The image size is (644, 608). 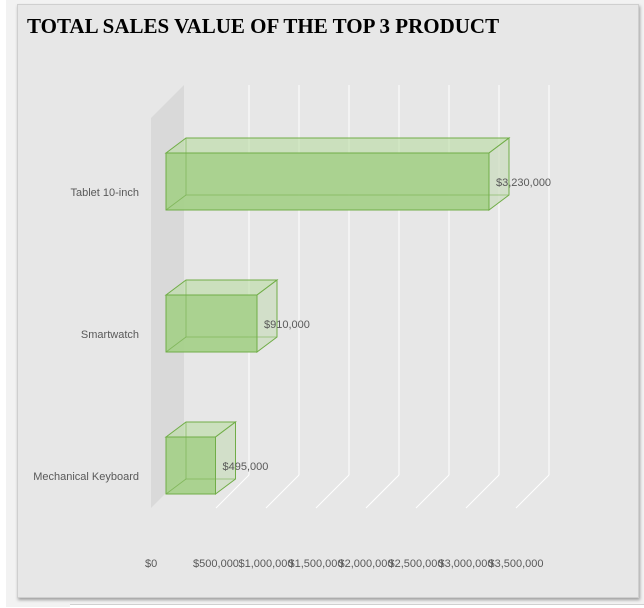 What do you see at coordinates (263, 26) in the screenshot?
I see `chart-title: TOTAL SALES VALUE OF THE TOP 3 PRODUCT` at bounding box center [263, 26].